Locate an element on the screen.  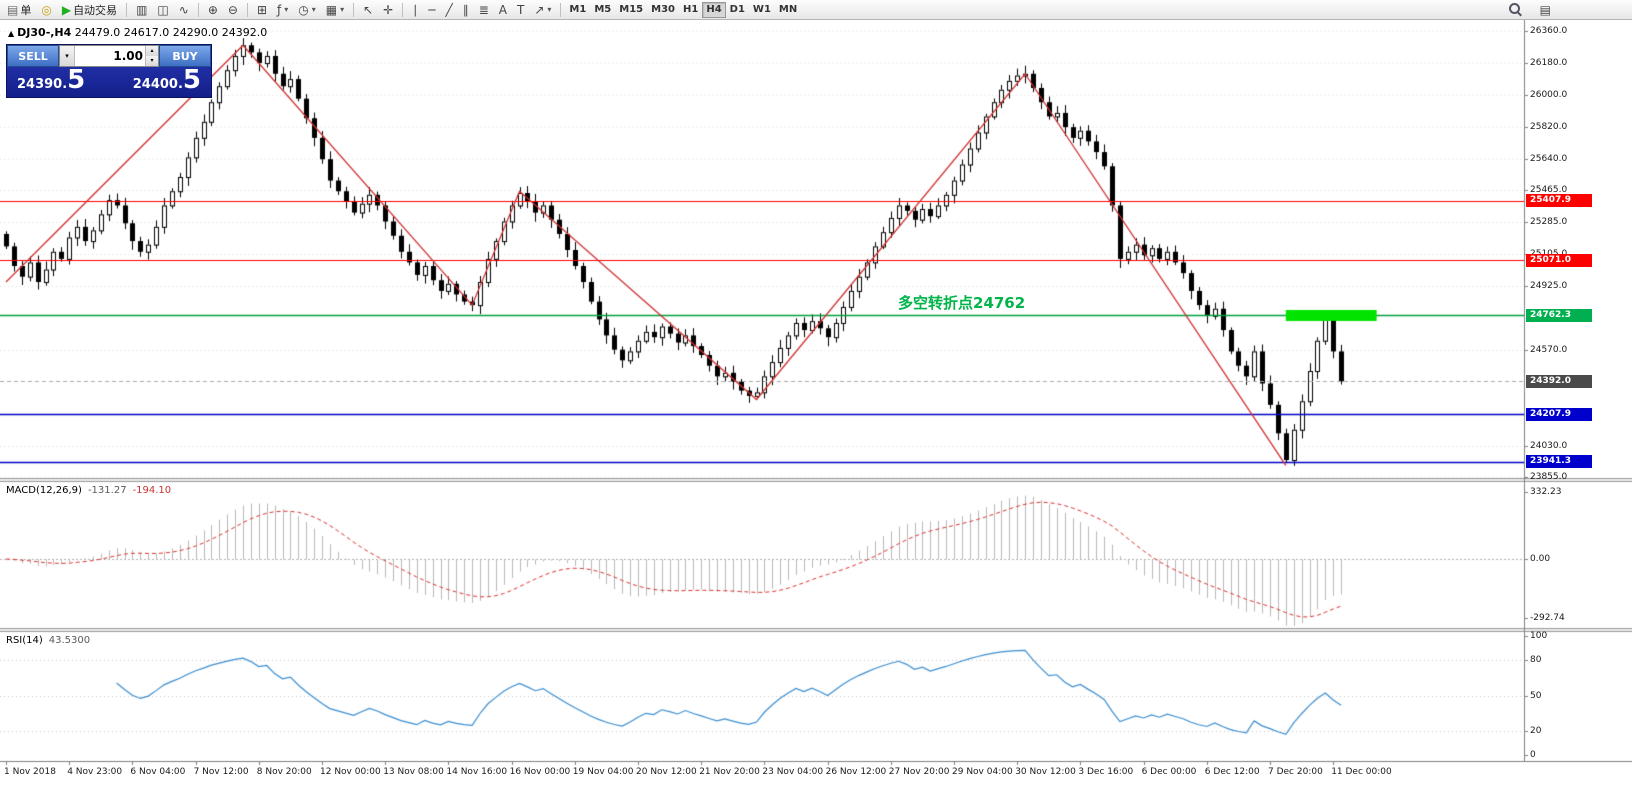
fibonacci-button: ≣ is located at coordinates (484, 9).